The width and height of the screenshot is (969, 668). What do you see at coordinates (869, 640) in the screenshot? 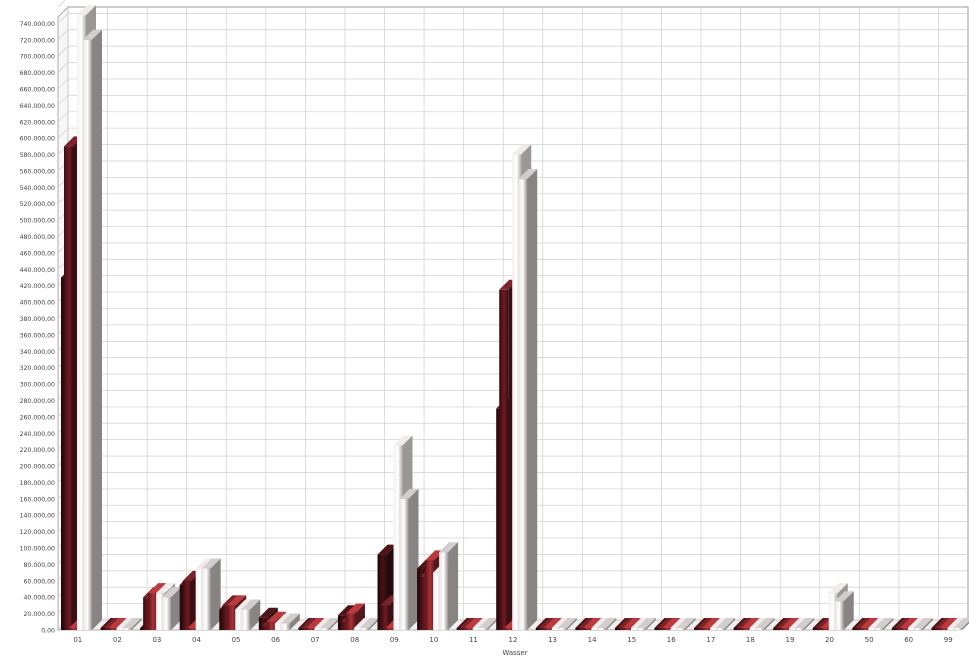
I see `x-tick-label: 50` at bounding box center [869, 640].